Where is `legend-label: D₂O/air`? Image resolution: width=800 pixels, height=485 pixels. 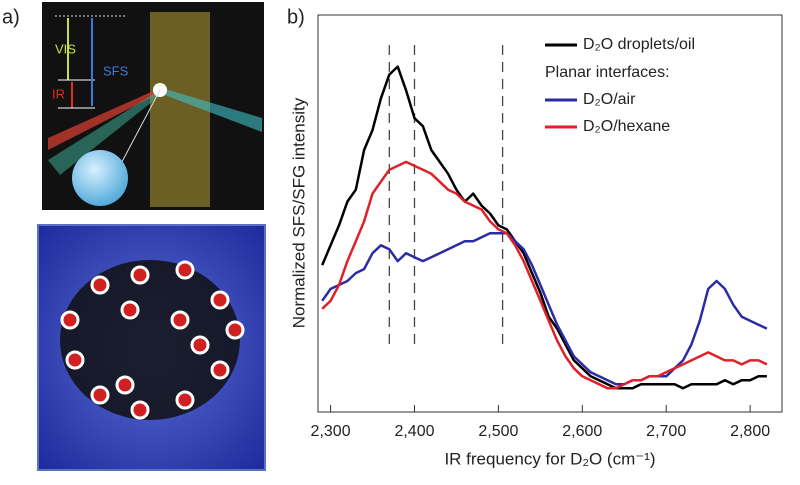 legend-label: D₂O/air is located at coordinates (609, 99).